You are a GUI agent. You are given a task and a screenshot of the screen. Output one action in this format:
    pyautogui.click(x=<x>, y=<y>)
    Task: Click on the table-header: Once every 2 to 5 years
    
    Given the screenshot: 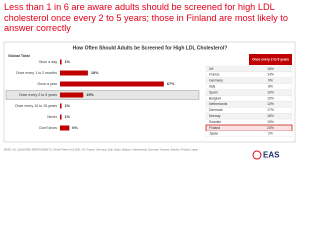 What is the action you would take?
    pyautogui.click(x=270, y=59)
    